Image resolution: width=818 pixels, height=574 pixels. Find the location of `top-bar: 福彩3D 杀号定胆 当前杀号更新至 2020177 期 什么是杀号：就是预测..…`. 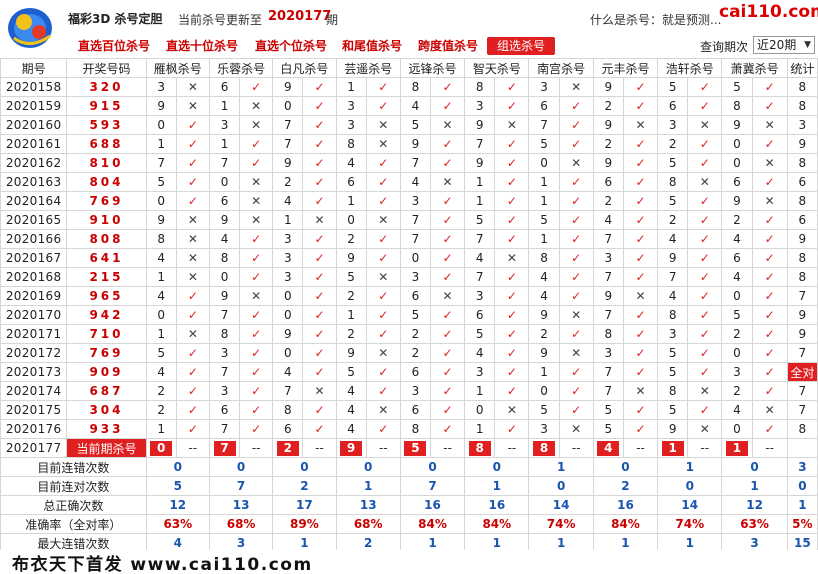

top-bar: 福彩3D 杀号定胆 当前杀号更新至 2020177 期 什么是杀号：就是预测..… is located at coordinates (409, 24).